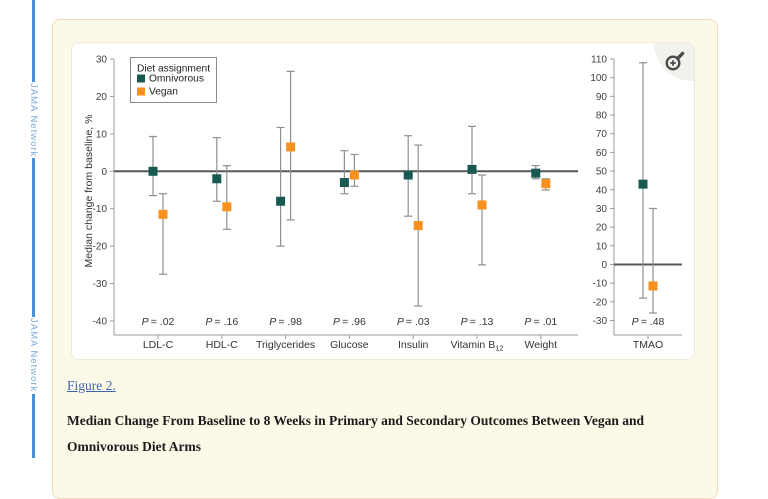 This screenshot has height=499, width=768. I want to click on y-tick-label: 100, so click(598, 78).